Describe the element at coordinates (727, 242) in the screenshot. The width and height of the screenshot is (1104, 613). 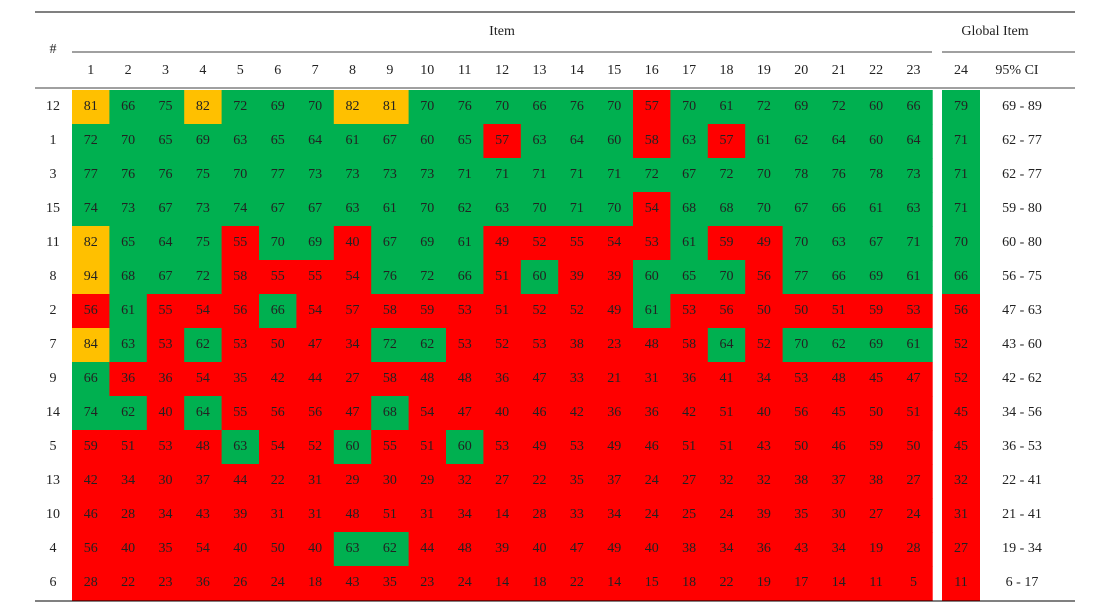
I see `cell-value: 59` at that location.